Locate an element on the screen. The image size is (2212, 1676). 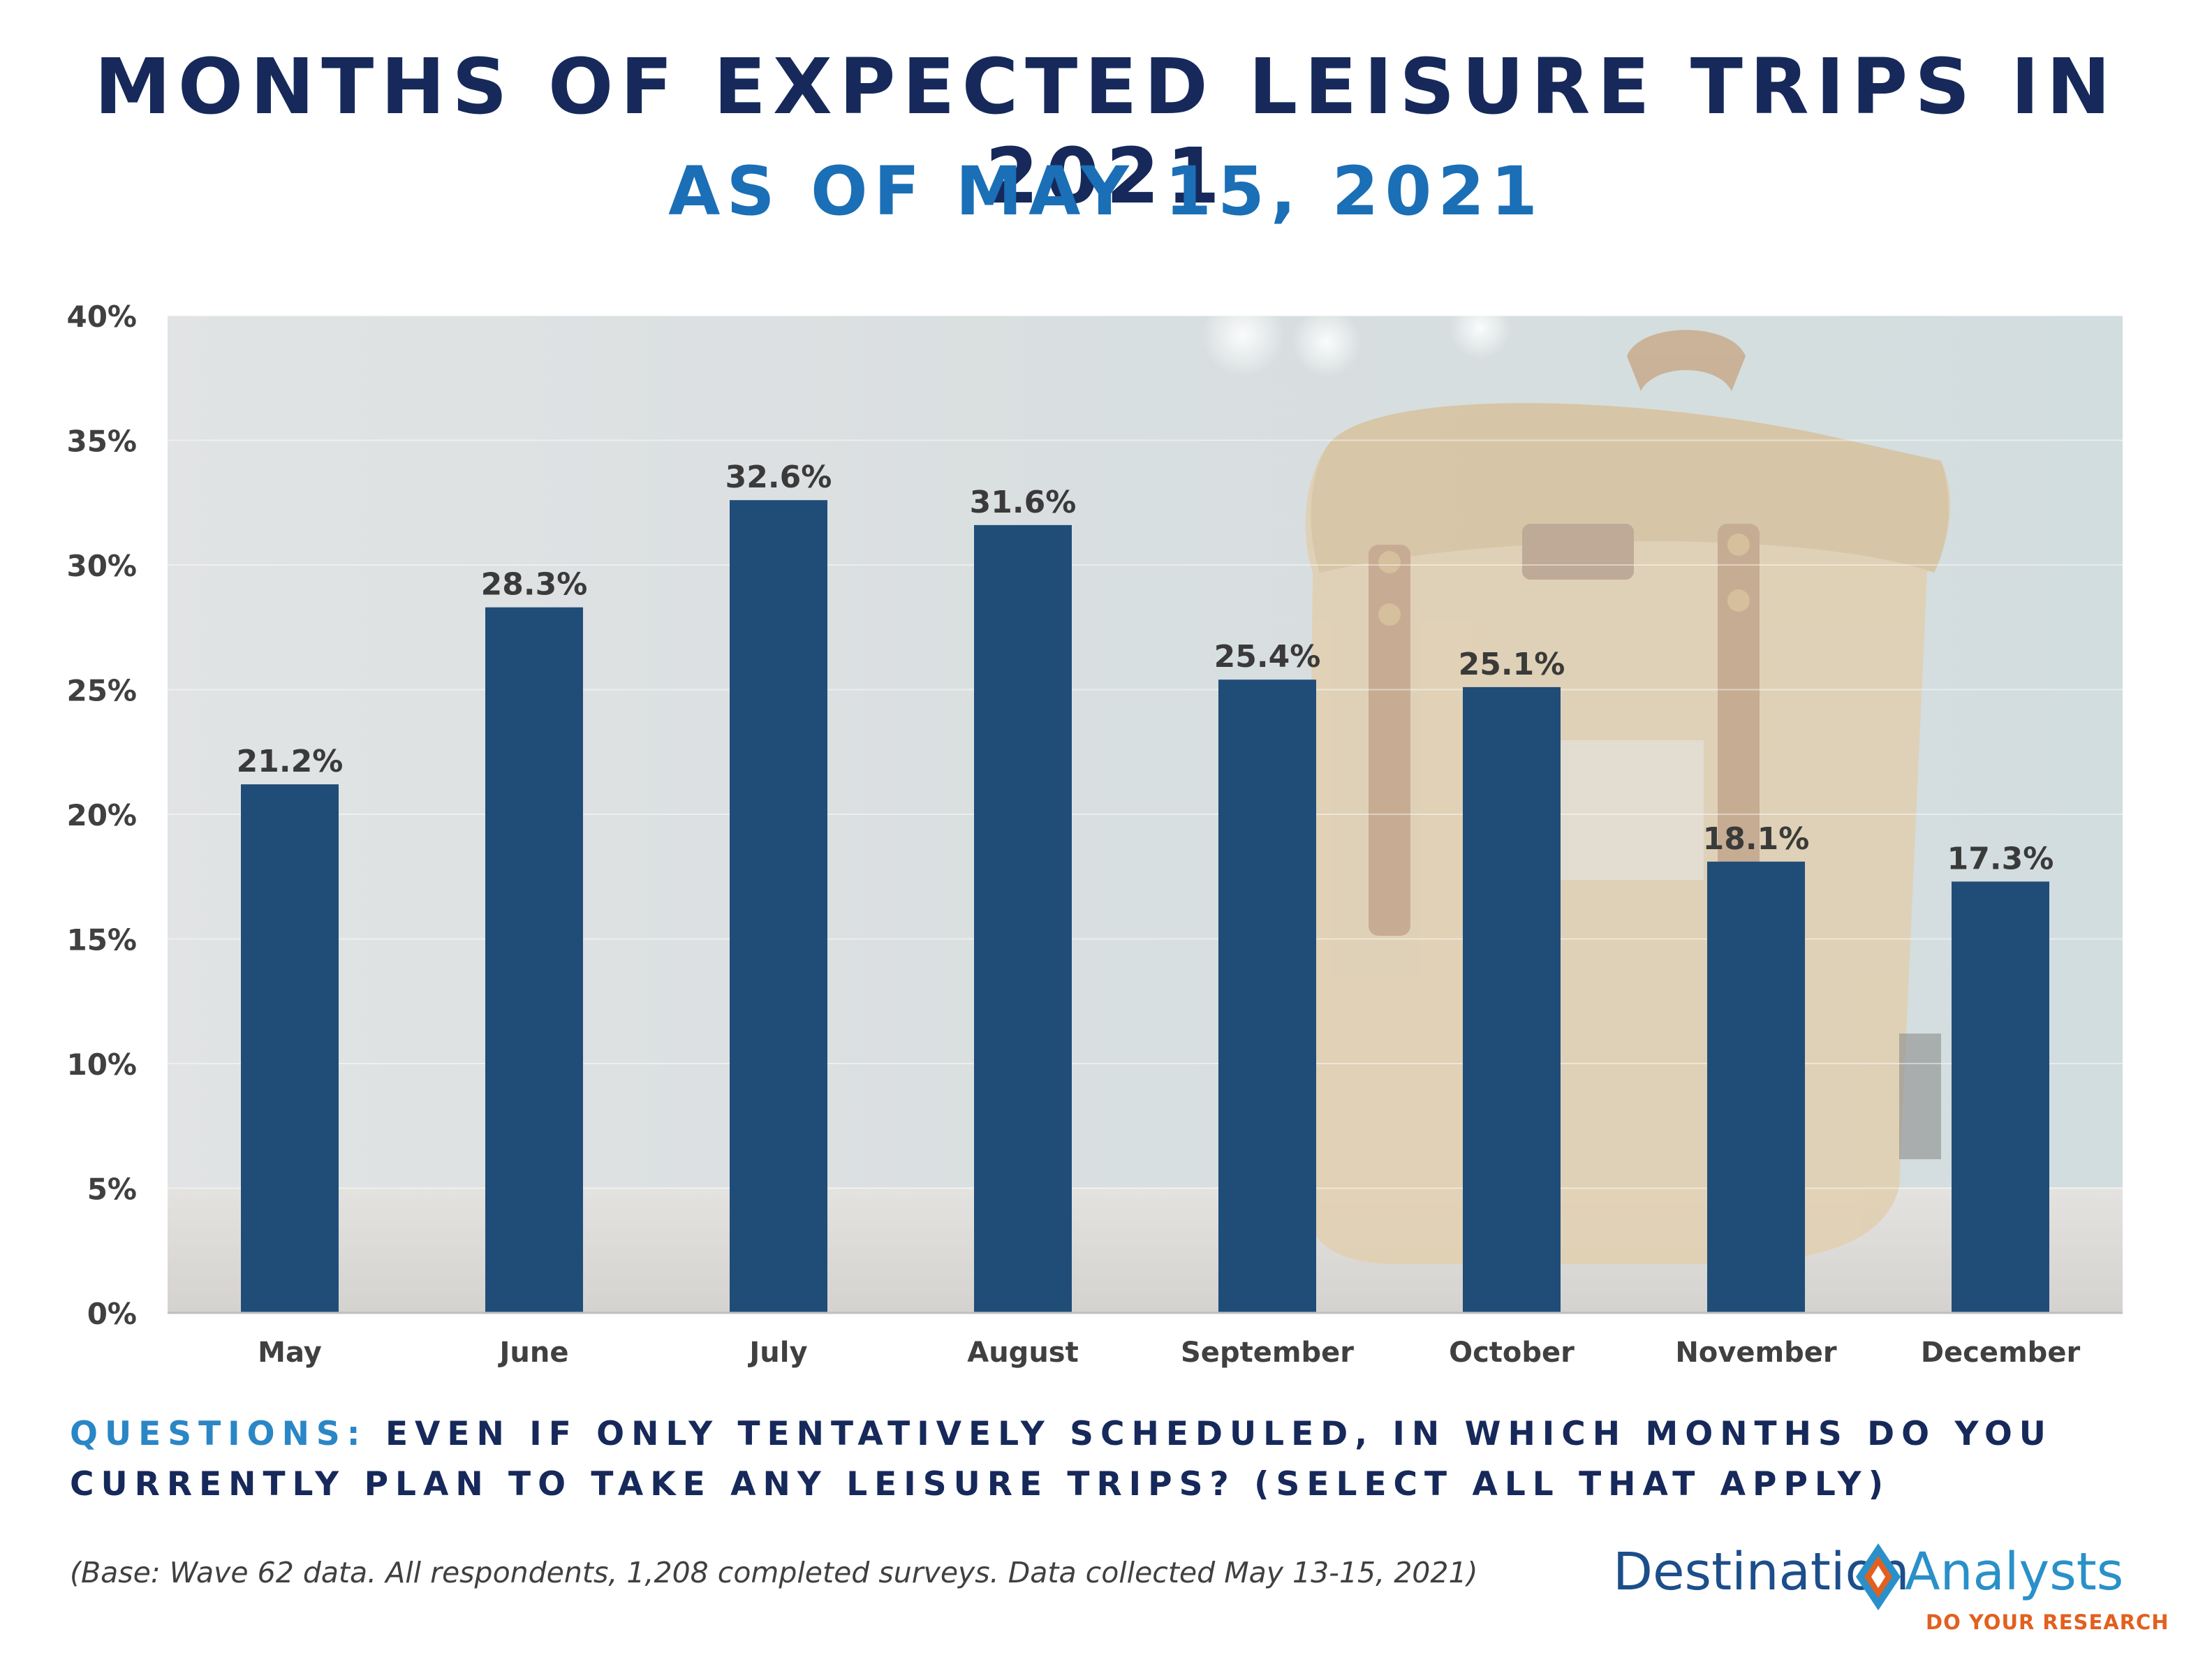
x-tick-label: September is located at coordinates (1267, 1353).